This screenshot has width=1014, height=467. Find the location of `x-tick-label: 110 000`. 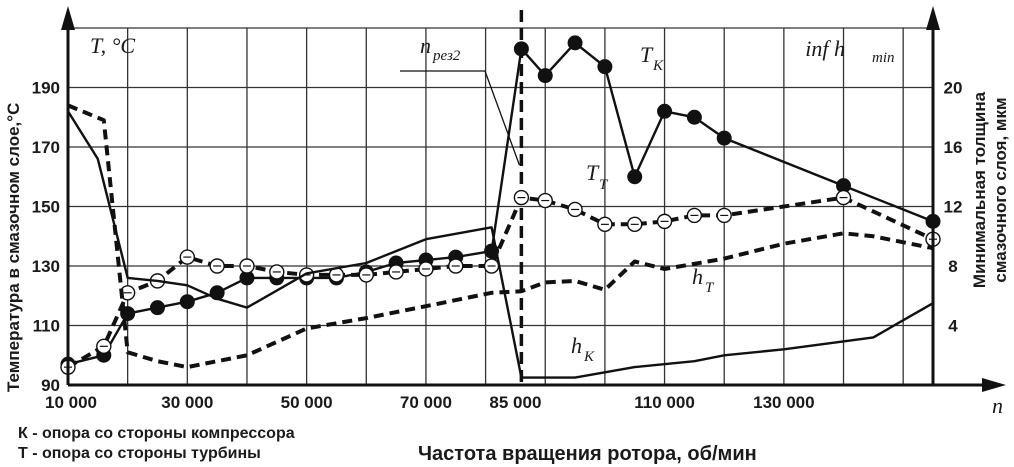

x-tick-label: 110 000 is located at coordinates (664, 402).